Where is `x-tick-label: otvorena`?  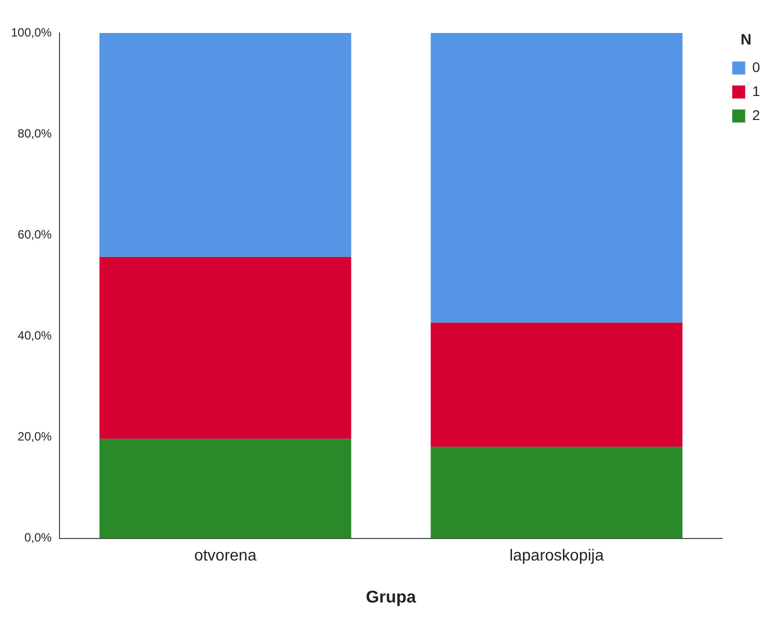 x-tick-label: otvorena is located at coordinates (225, 555).